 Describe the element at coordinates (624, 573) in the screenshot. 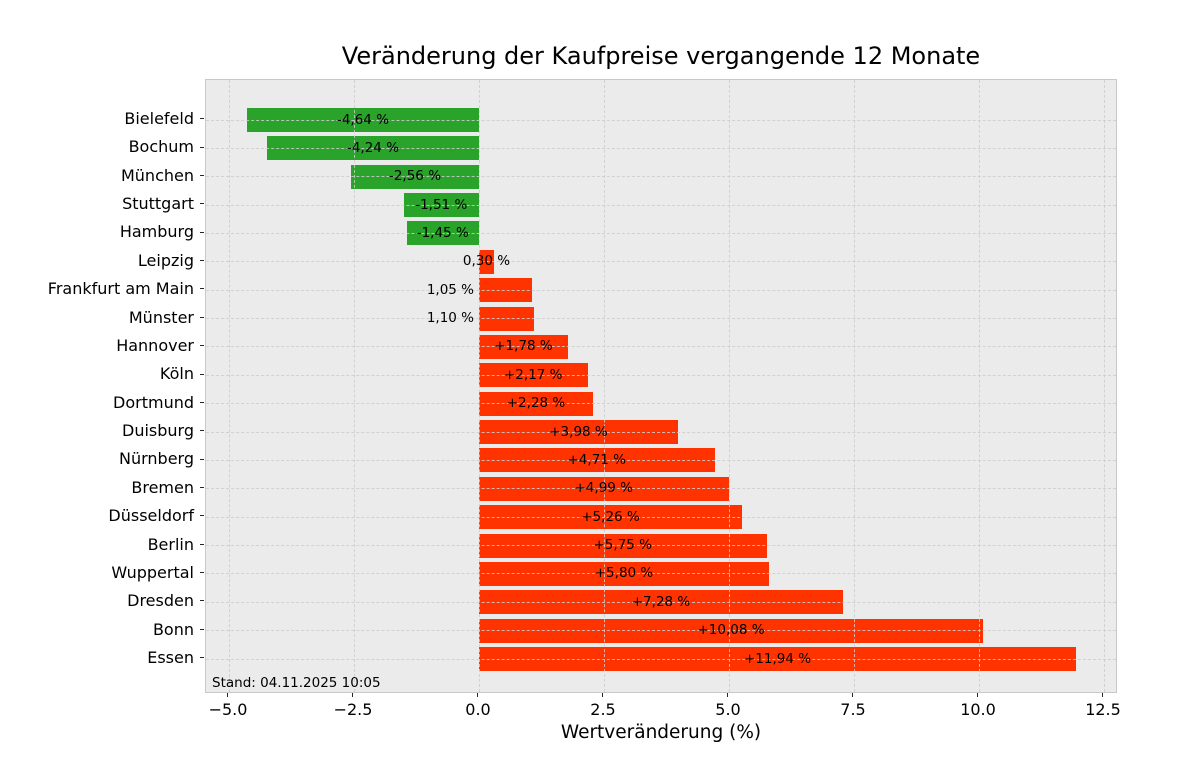

I see `bar-value-label: +5,80 %` at that location.